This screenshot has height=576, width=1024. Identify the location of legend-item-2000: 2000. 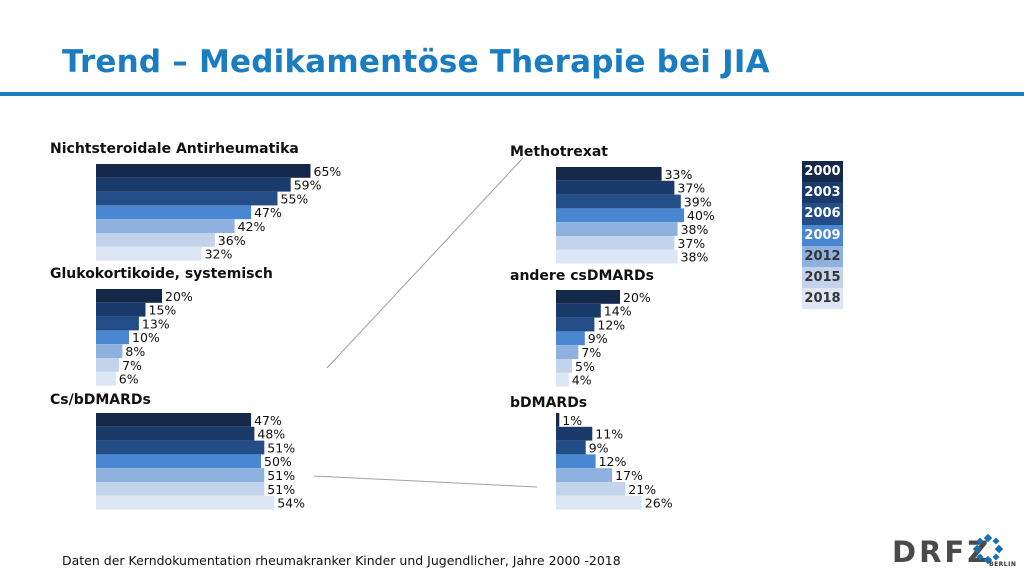
(822, 172).